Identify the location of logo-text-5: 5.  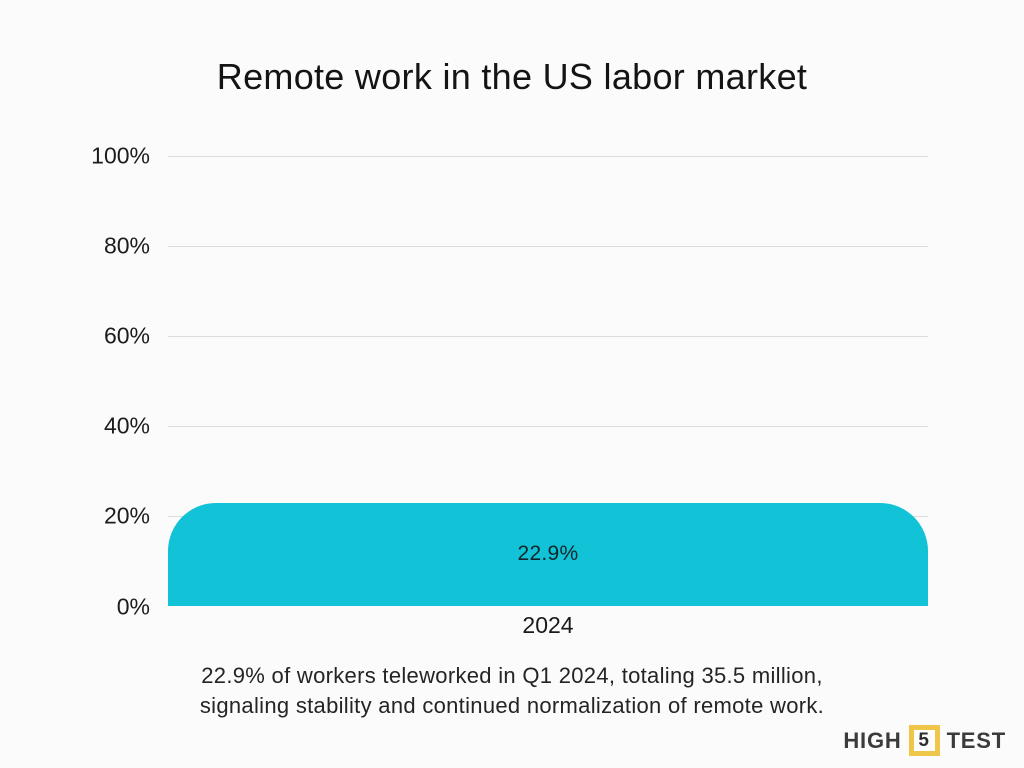
(924, 740).